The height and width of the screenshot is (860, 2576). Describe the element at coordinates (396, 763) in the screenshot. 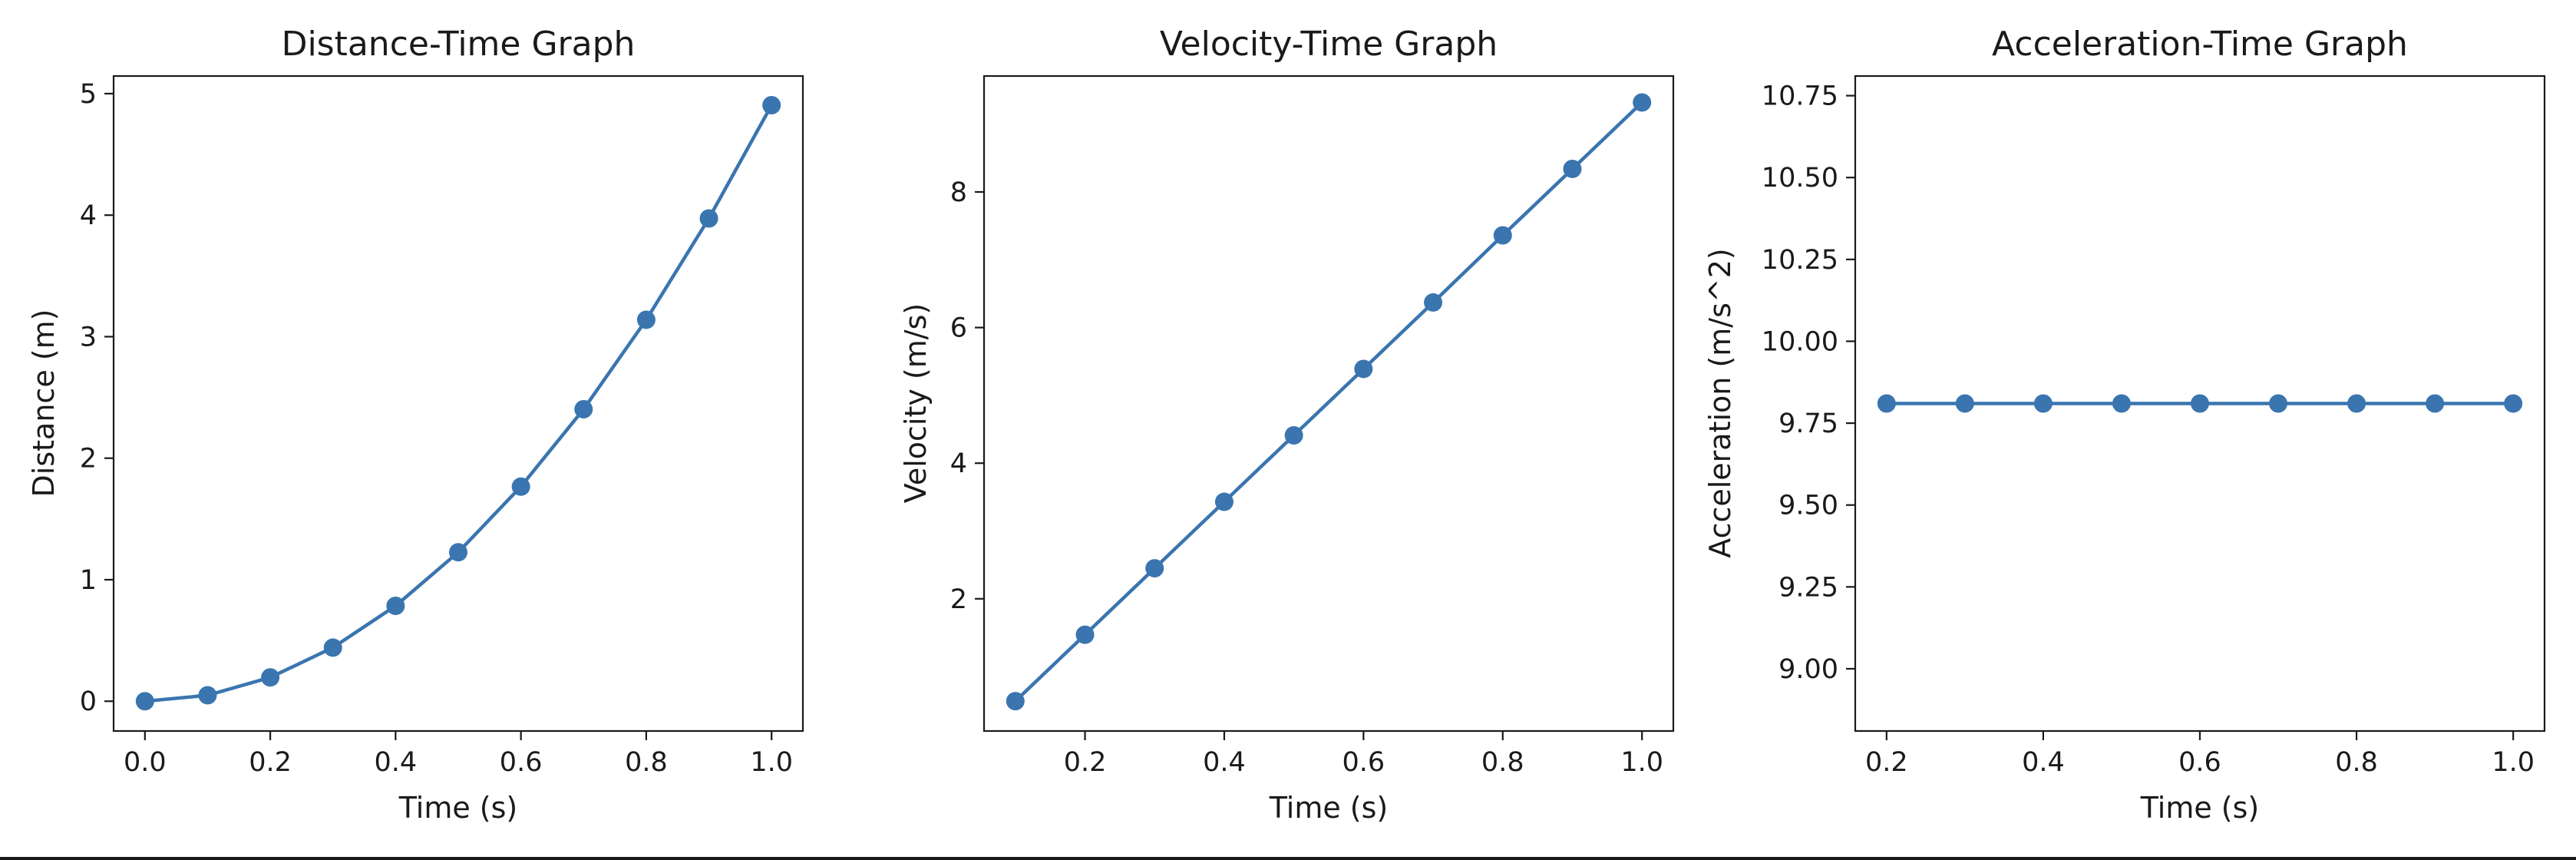

I see `distance-time-x-tick-label: 0.4` at that location.